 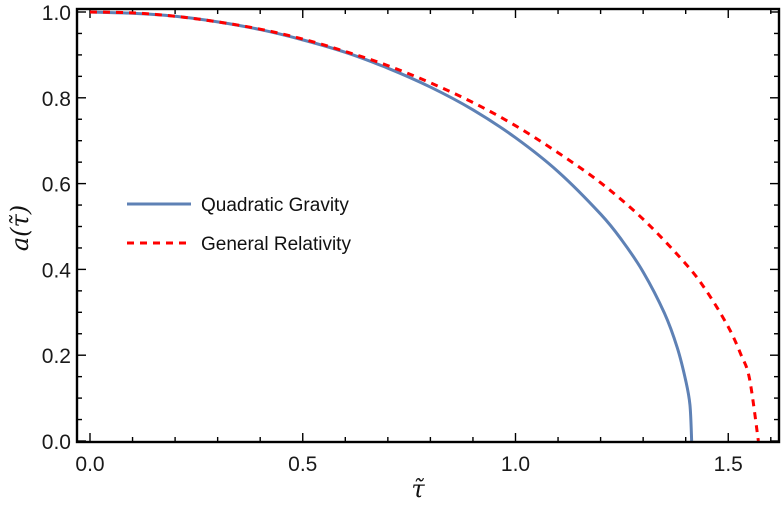 I want to click on x-tick-label: 1.5, so click(x=728, y=464).